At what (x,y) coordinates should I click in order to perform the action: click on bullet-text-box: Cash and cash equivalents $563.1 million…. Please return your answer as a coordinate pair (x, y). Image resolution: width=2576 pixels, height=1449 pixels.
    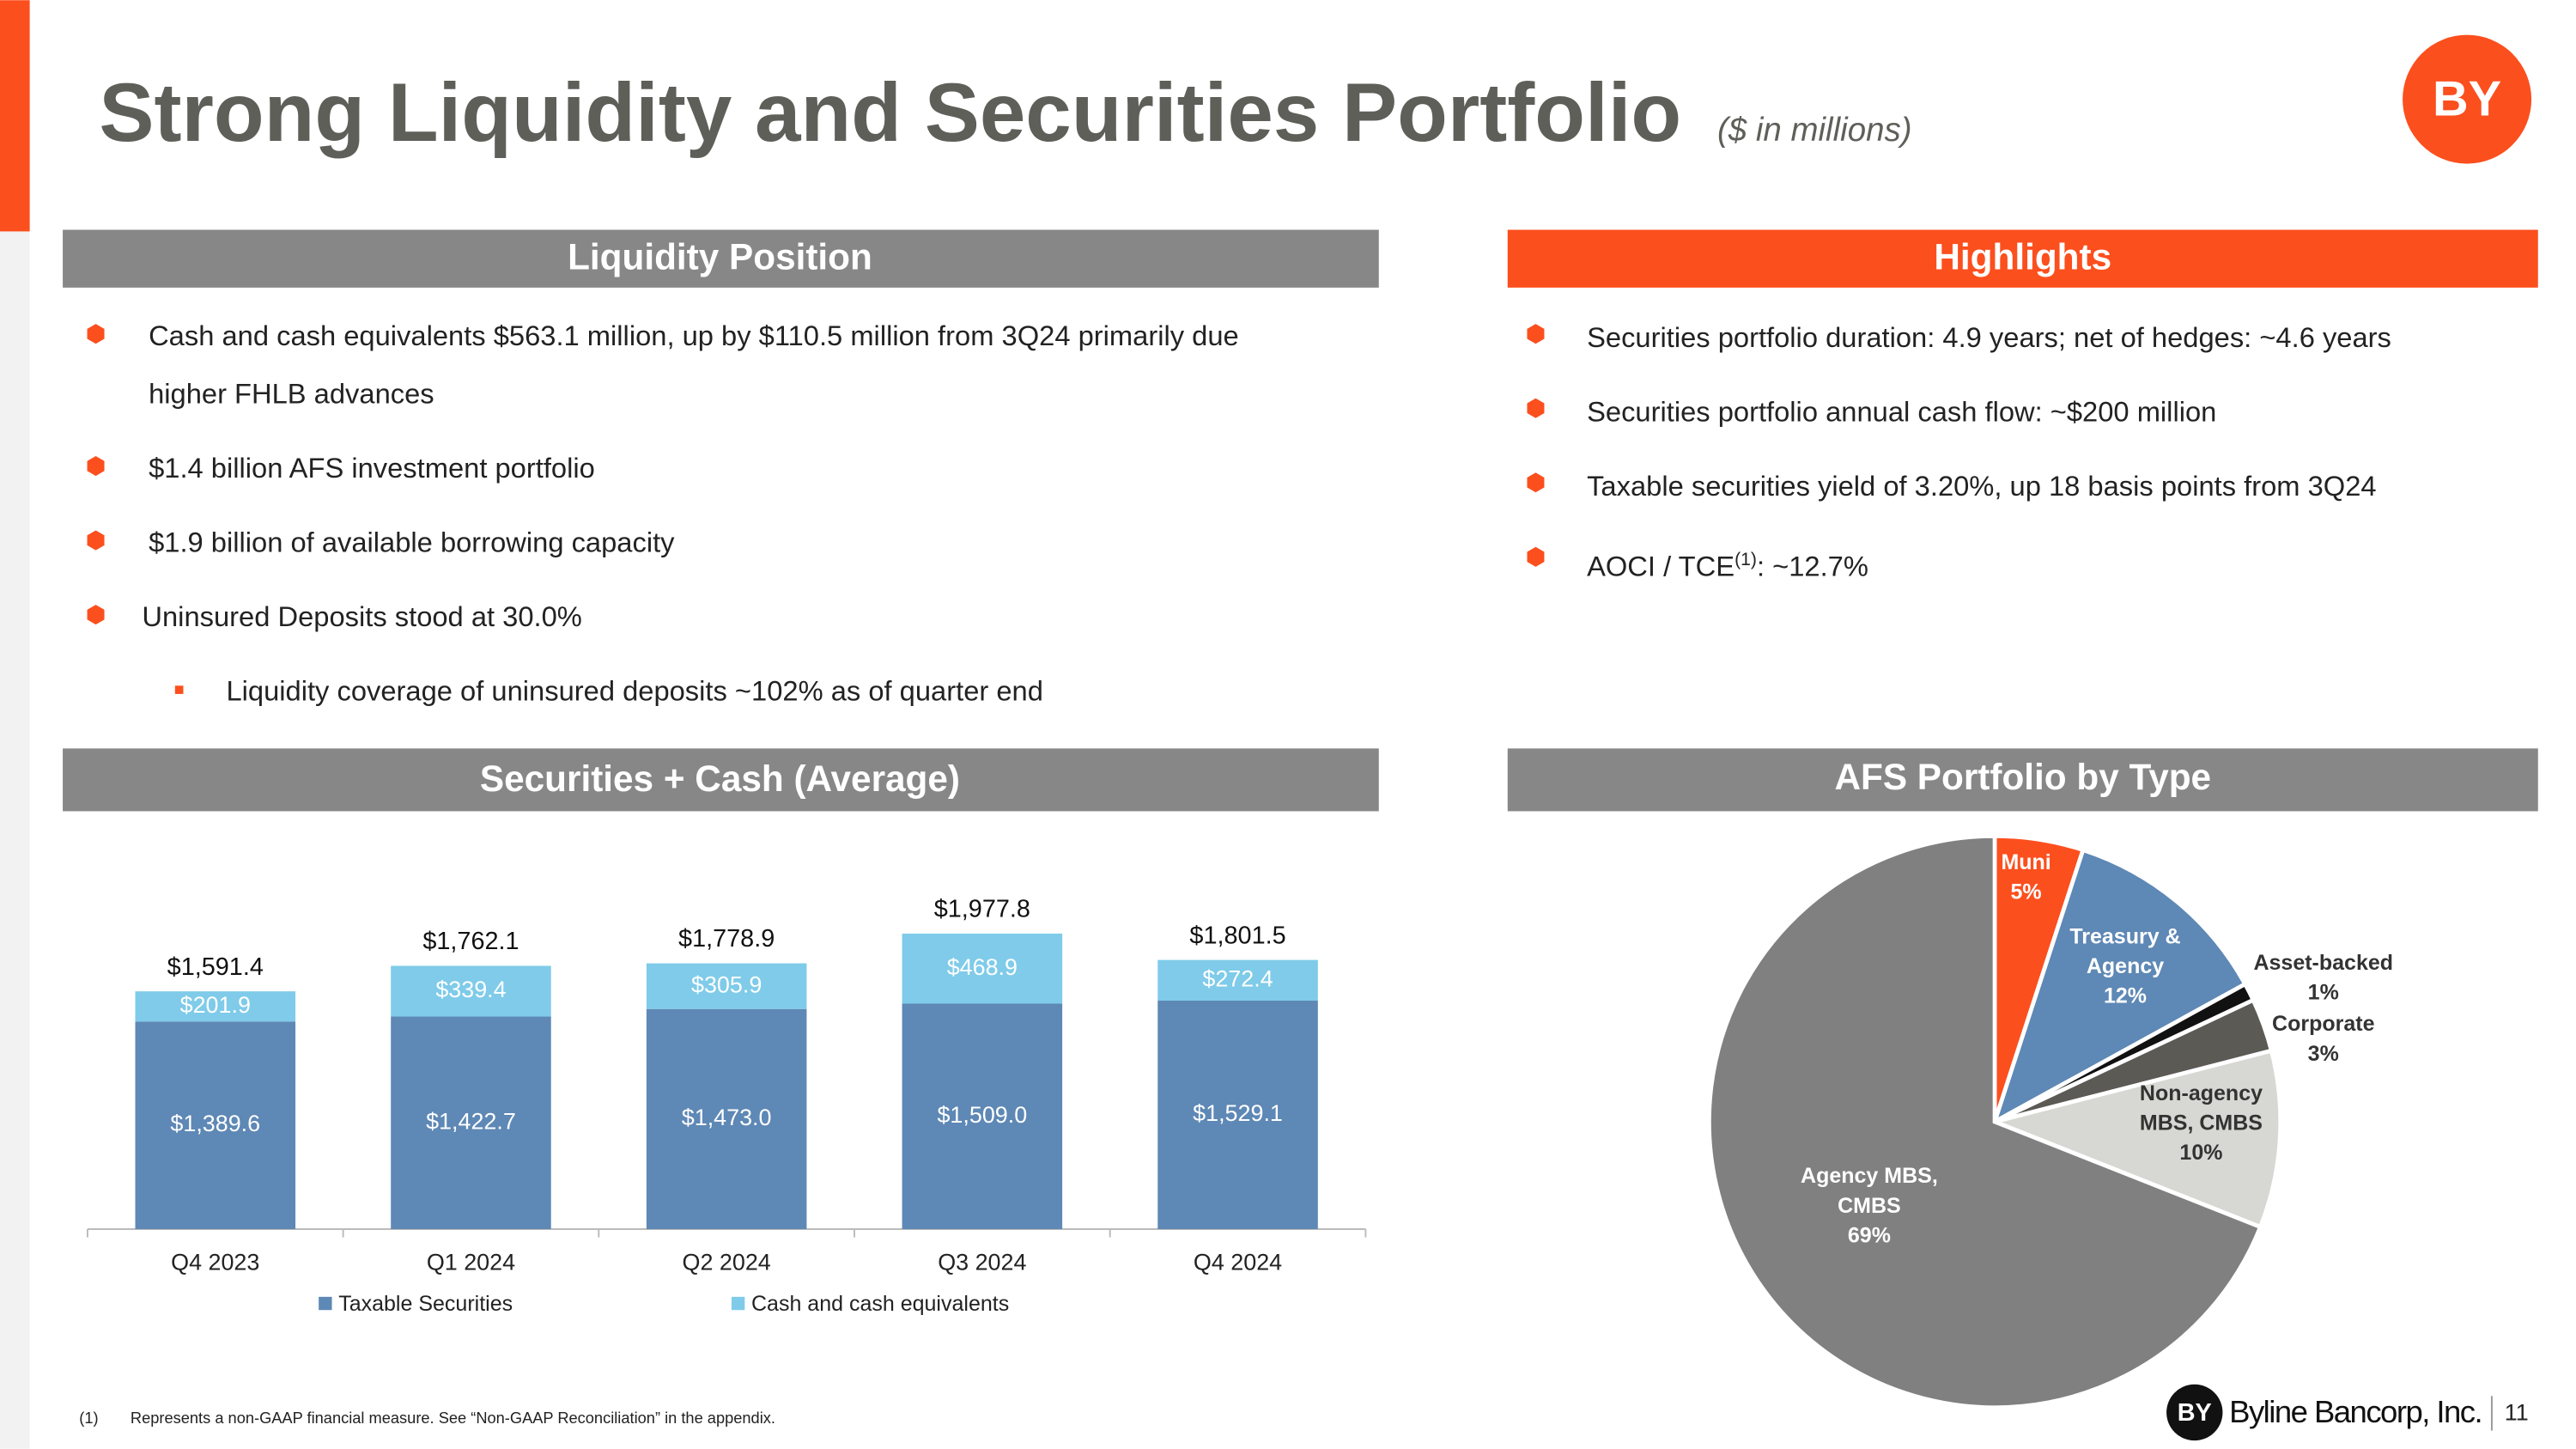
    Looking at the image, I should click on (694, 365).